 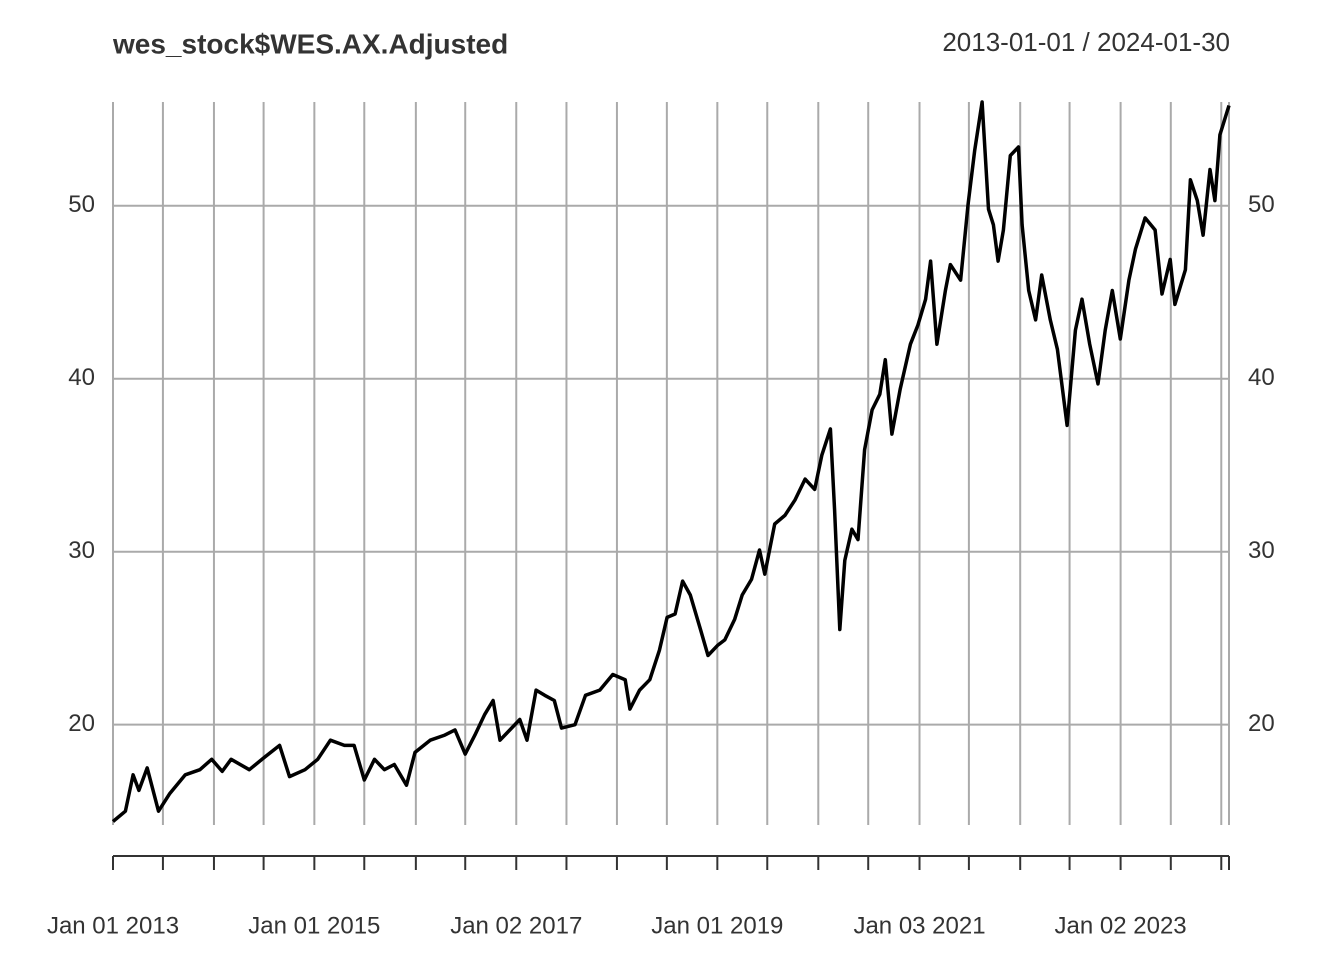 I want to click on chart-title: wes_stock$WES.AX.Adjusted, so click(x=310, y=43).